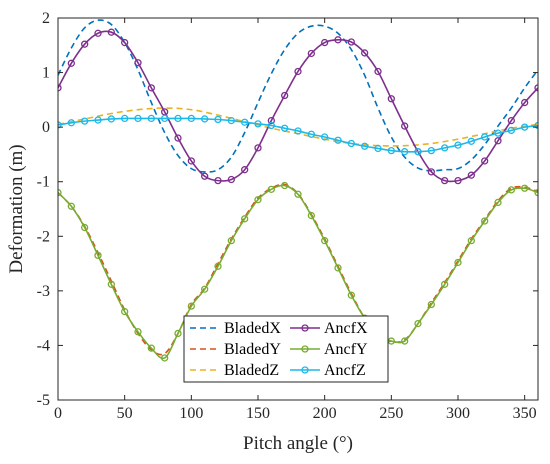 The height and width of the screenshot is (464, 550). I want to click on x-axis-title: Pitch angle (°), so click(298, 443).